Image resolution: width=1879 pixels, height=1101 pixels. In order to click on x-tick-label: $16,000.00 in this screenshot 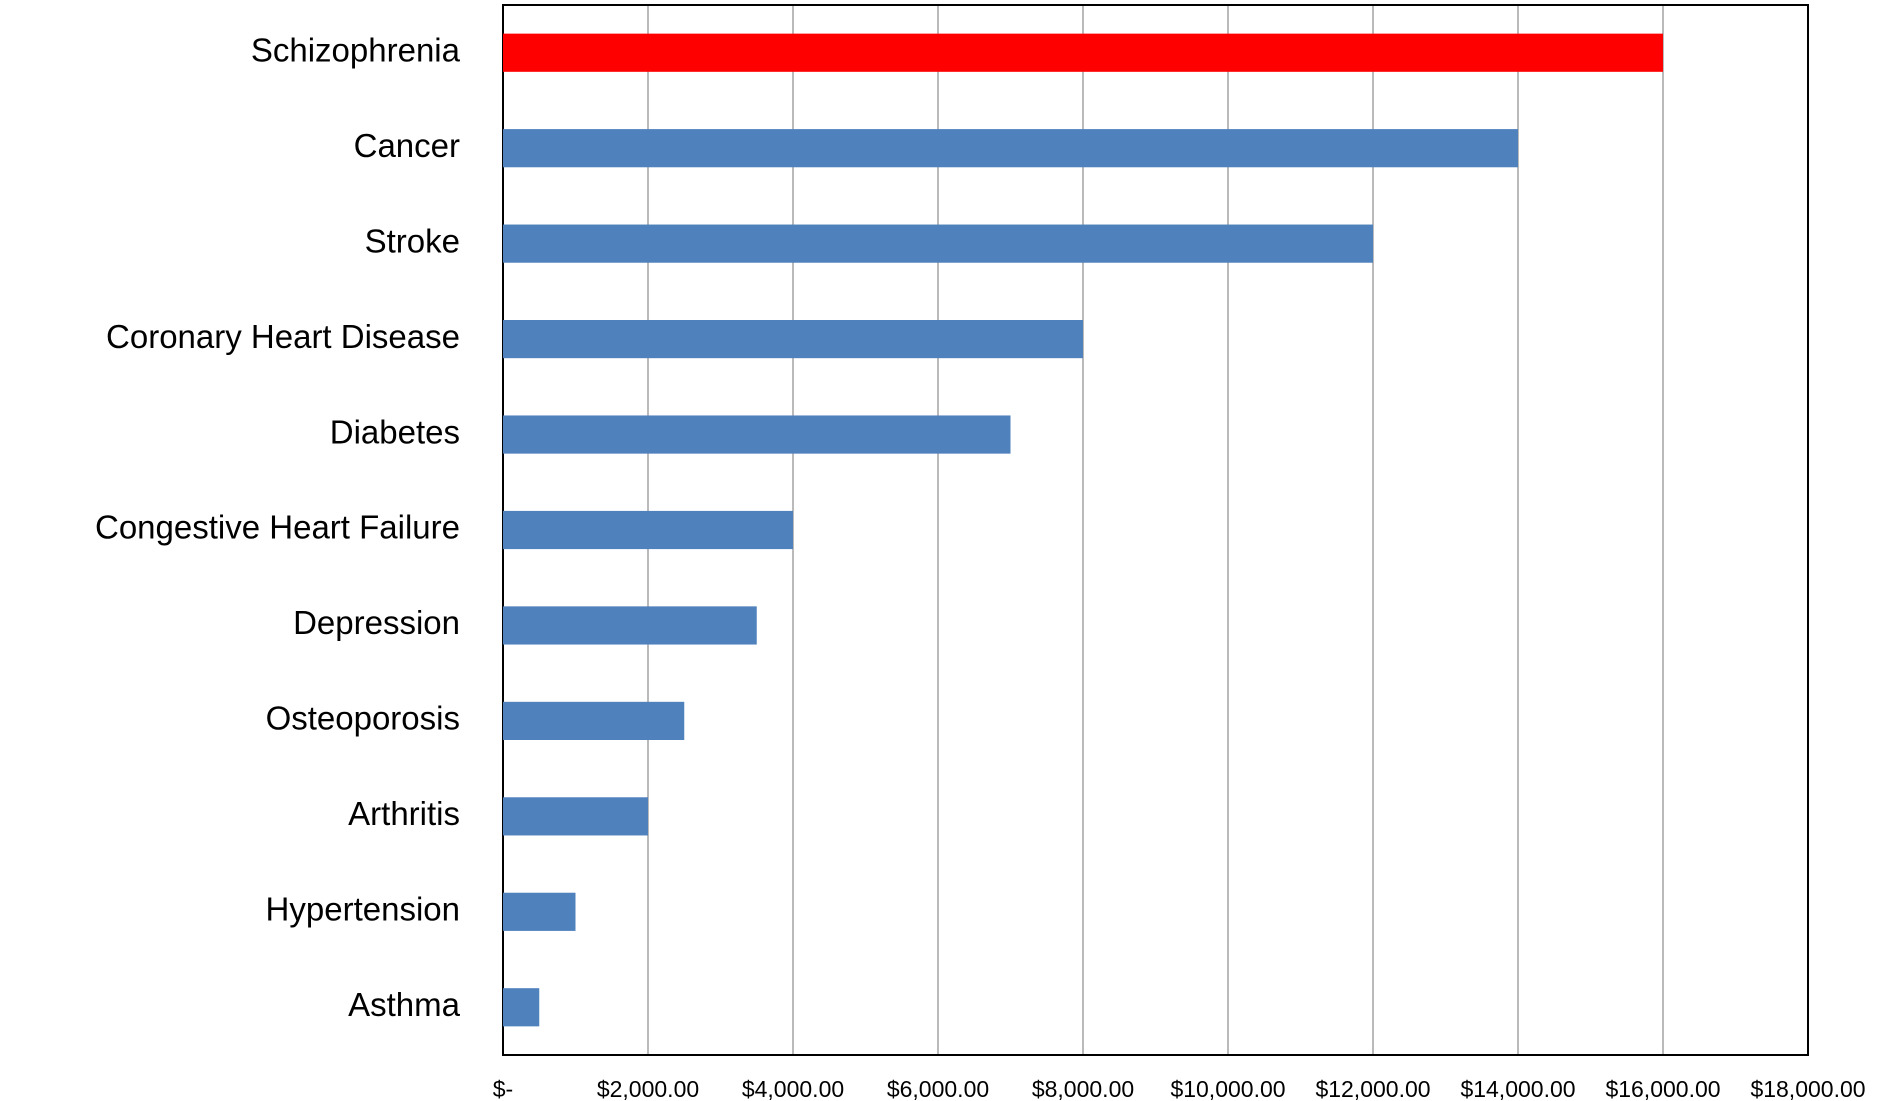, I will do `click(1662, 1088)`.